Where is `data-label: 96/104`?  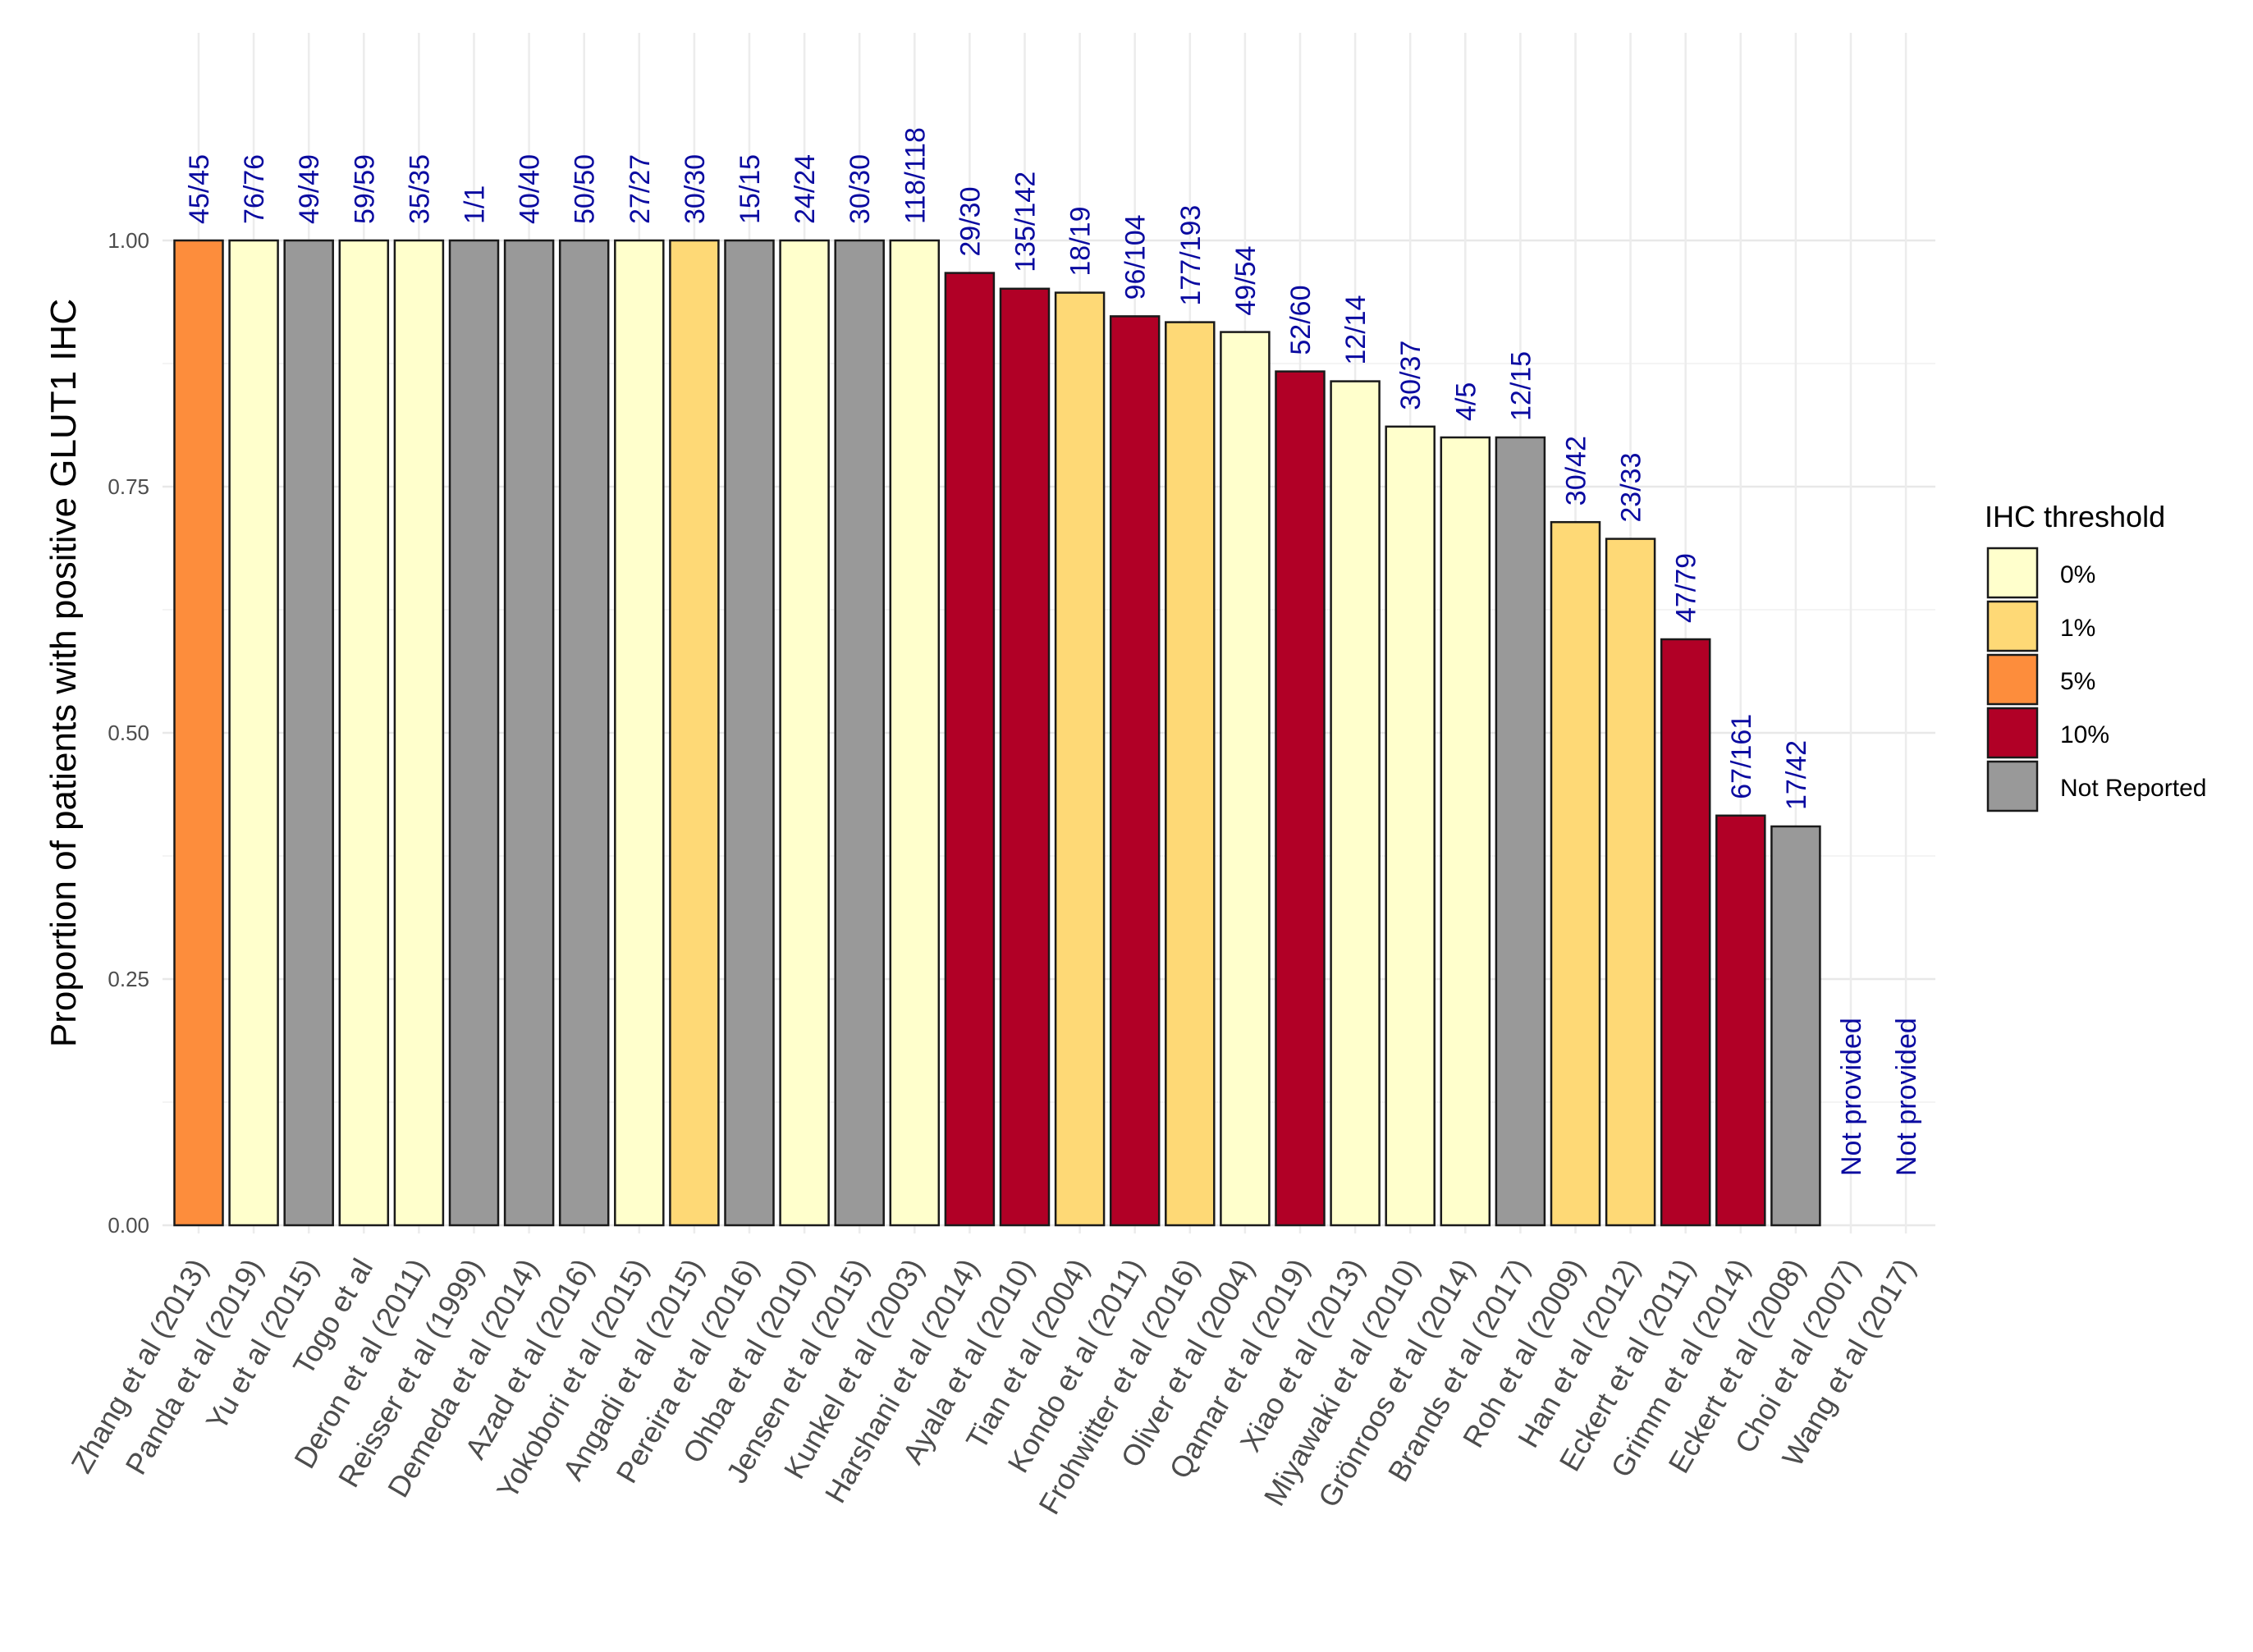
data-label: 96/104 is located at coordinates (1136, 257).